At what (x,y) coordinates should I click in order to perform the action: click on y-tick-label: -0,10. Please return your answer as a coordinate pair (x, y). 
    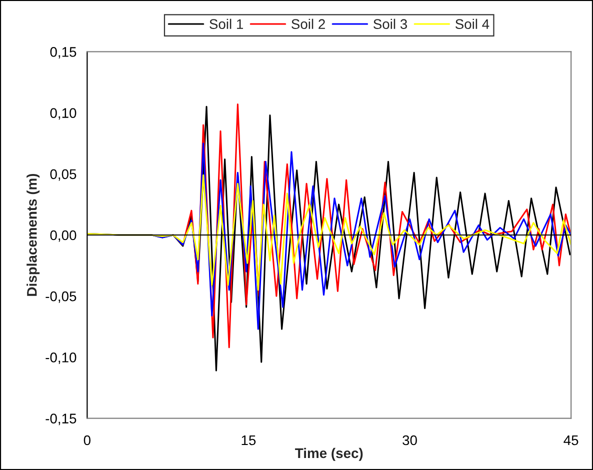
    Looking at the image, I should click on (61, 358).